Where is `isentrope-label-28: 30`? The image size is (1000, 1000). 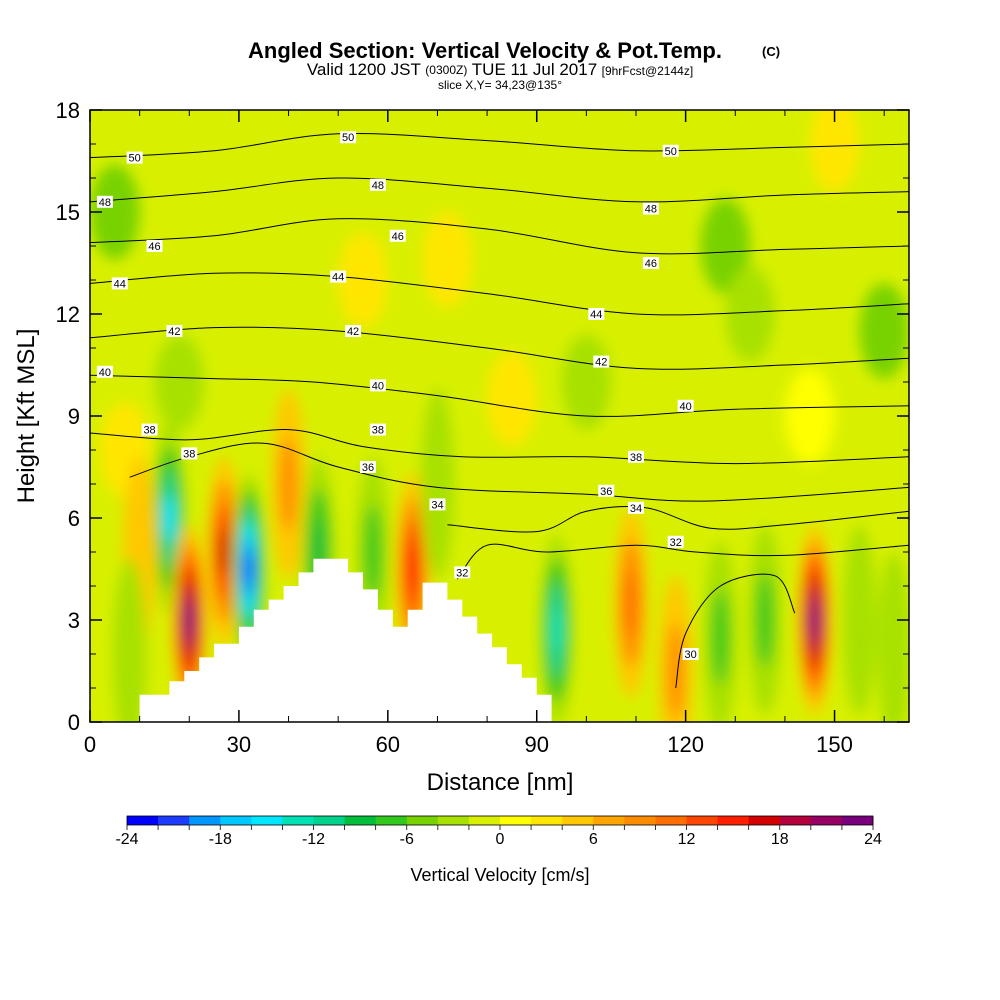 isentrope-label-28: 30 is located at coordinates (690, 654).